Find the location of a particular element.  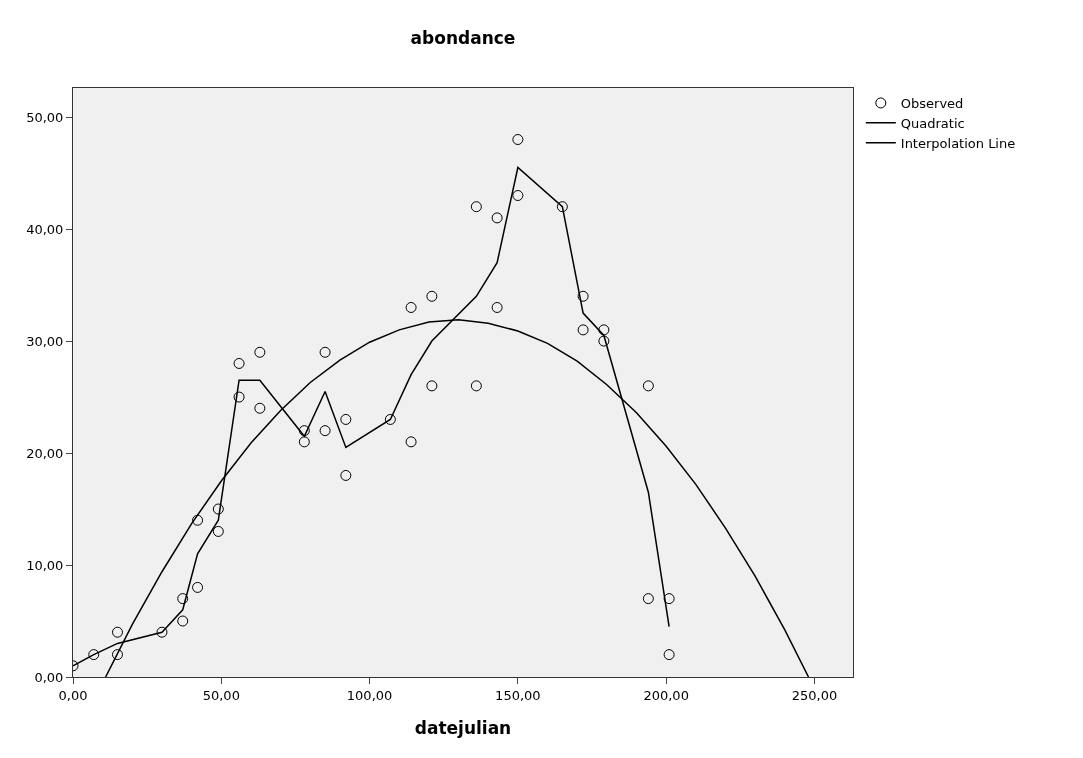

x-axis-title: datejulian is located at coordinates (463, 728).